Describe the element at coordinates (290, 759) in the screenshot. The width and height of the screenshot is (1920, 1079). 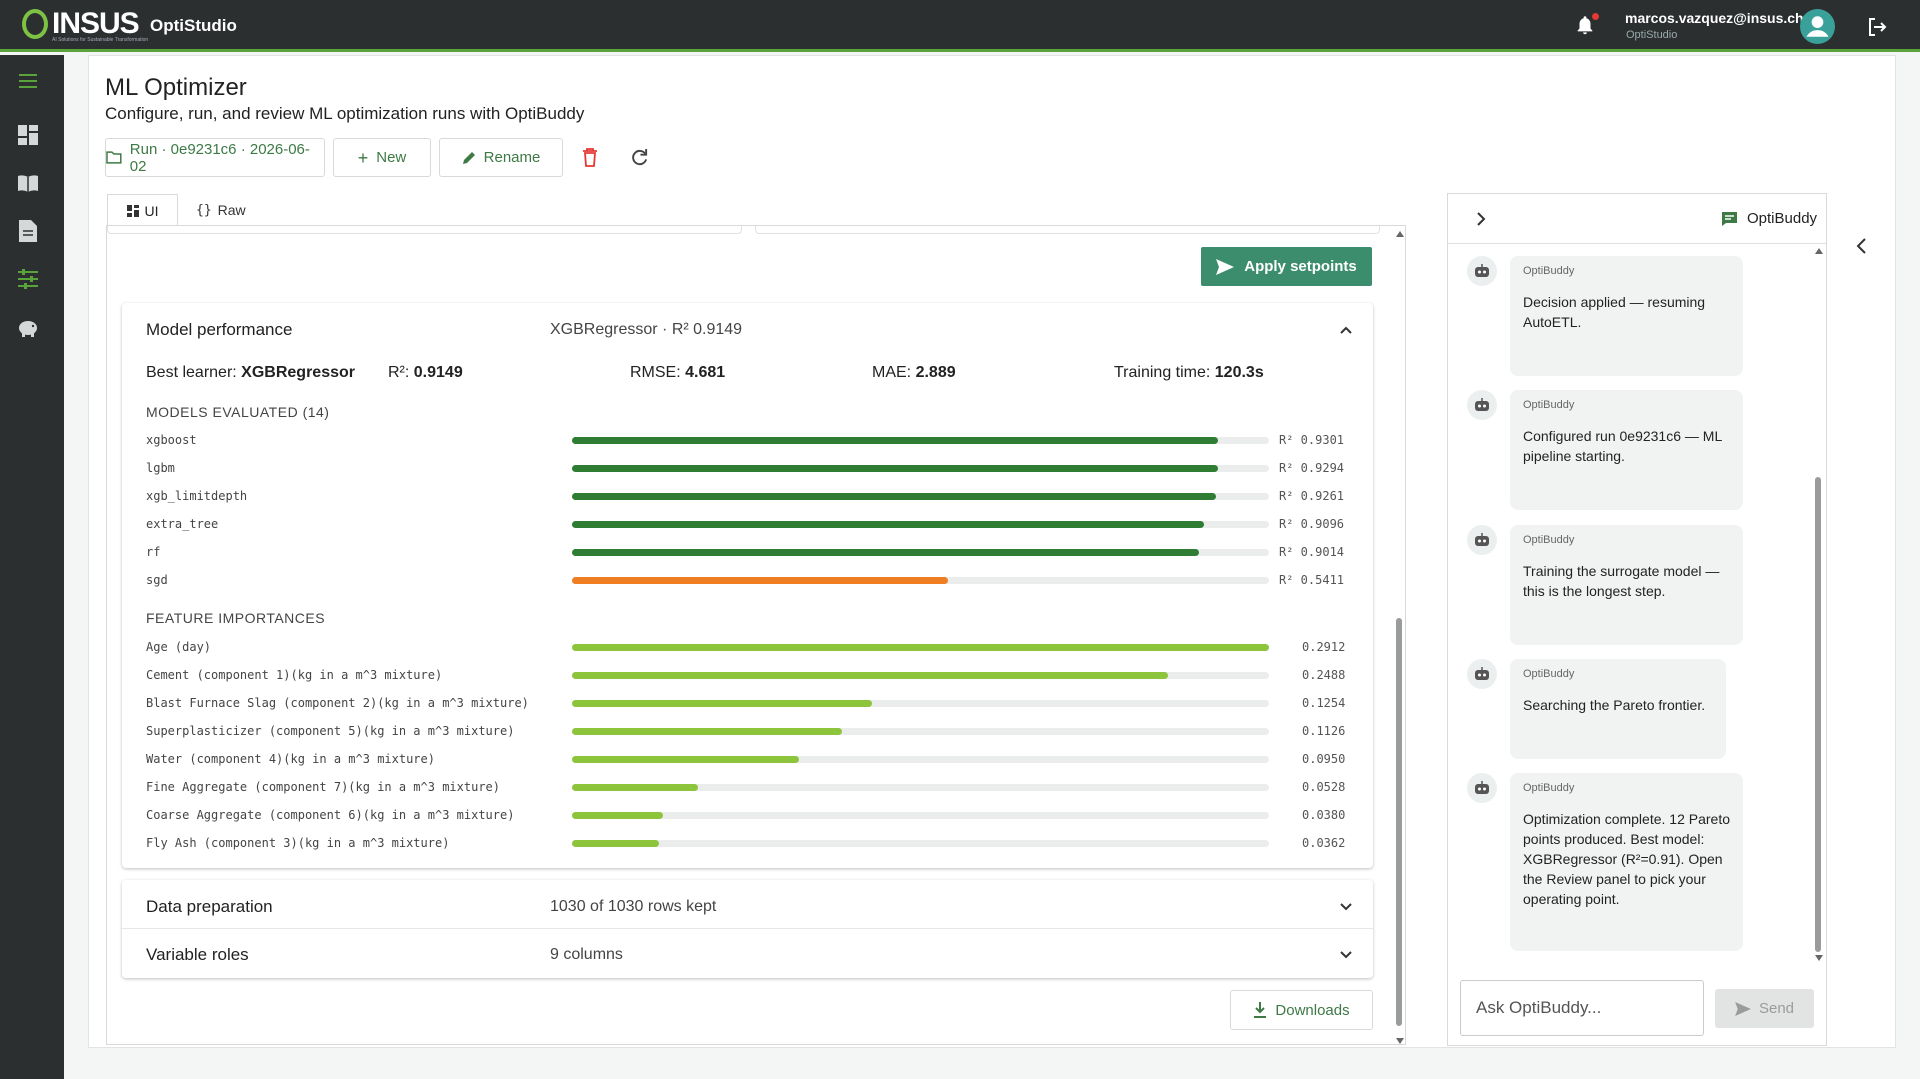
I see `feature-name: Water (component 4)(kg in a m^3 mixture)` at that location.